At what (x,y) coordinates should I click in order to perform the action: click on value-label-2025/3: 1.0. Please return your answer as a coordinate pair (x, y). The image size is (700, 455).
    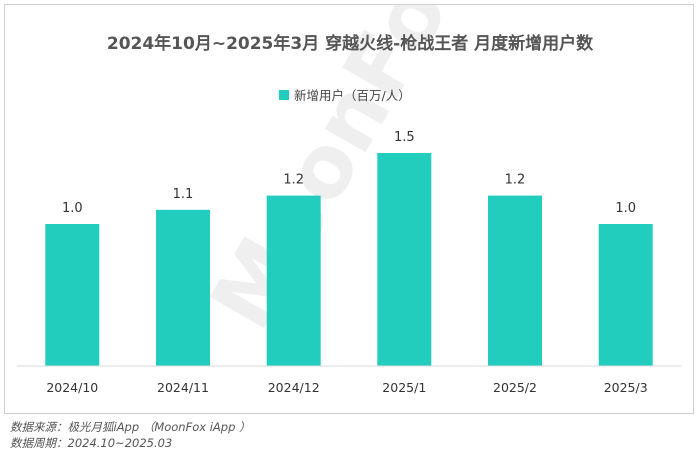
    Looking at the image, I should click on (625, 208).